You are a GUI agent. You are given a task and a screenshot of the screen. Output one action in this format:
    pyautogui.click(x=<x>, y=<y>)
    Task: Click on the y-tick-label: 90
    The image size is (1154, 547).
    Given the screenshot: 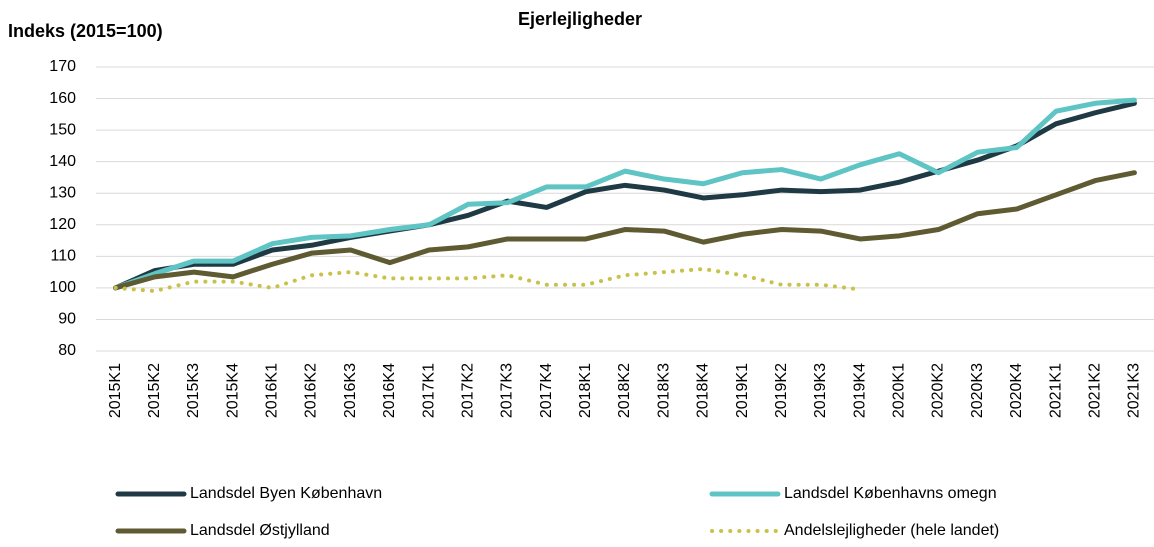 What is the action you would take?
    pyautogui.click(x=67, y=319)
    